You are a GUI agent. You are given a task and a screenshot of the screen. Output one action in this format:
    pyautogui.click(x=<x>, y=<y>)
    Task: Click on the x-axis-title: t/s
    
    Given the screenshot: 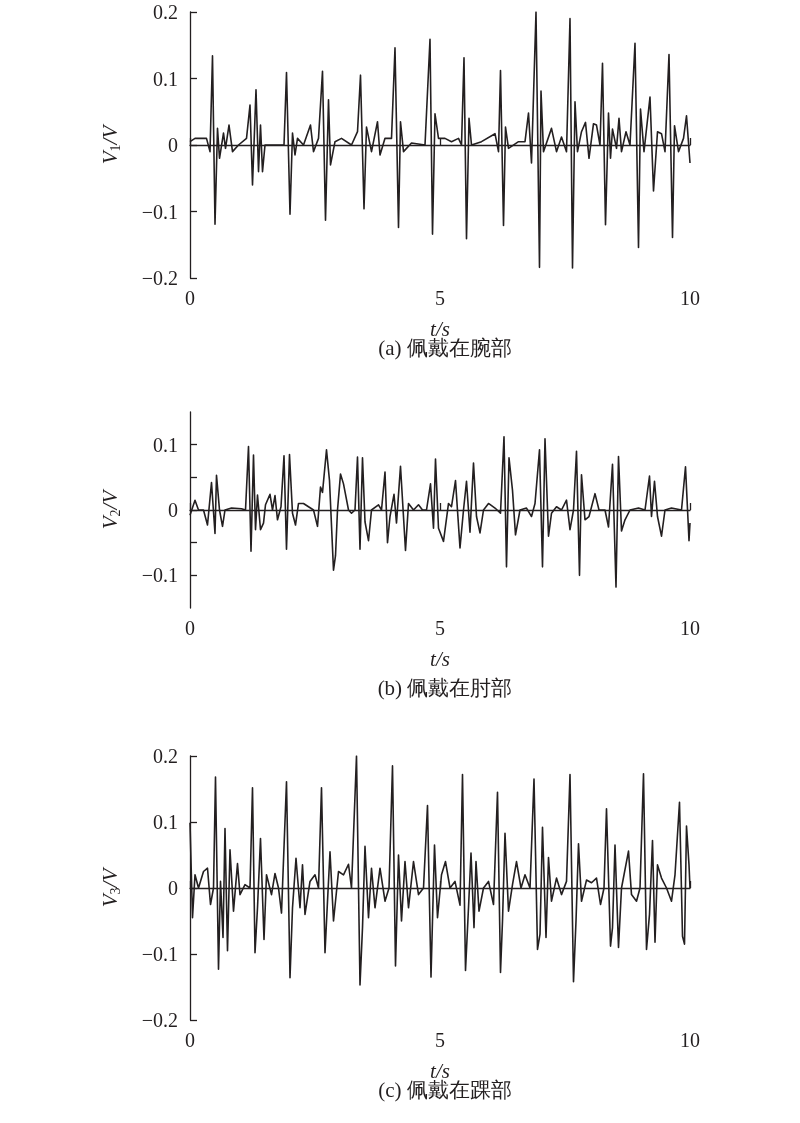 What is the action you would take?
    pyautogui.click(x=440, y=658)
    